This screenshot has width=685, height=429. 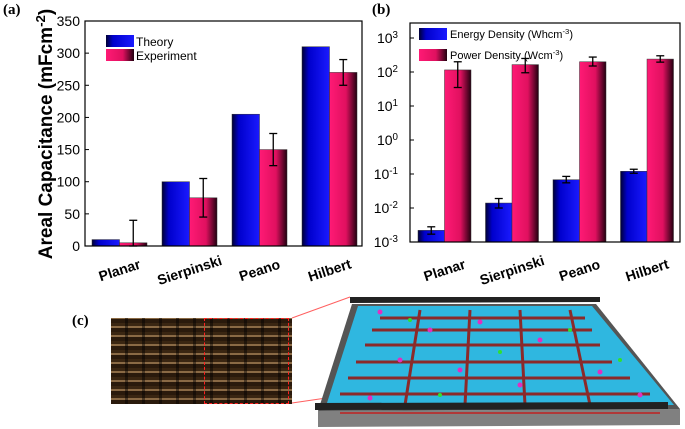 I want to click on bar-energy-sierpinski, so click(x=499, y=222).